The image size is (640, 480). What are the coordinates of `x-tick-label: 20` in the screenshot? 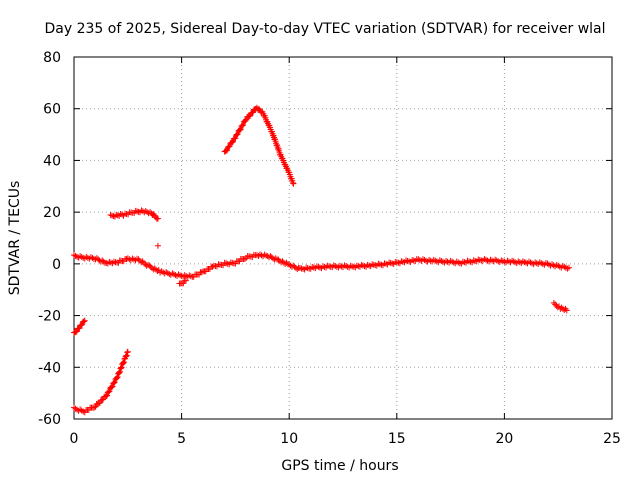 It's located at (504, 439).